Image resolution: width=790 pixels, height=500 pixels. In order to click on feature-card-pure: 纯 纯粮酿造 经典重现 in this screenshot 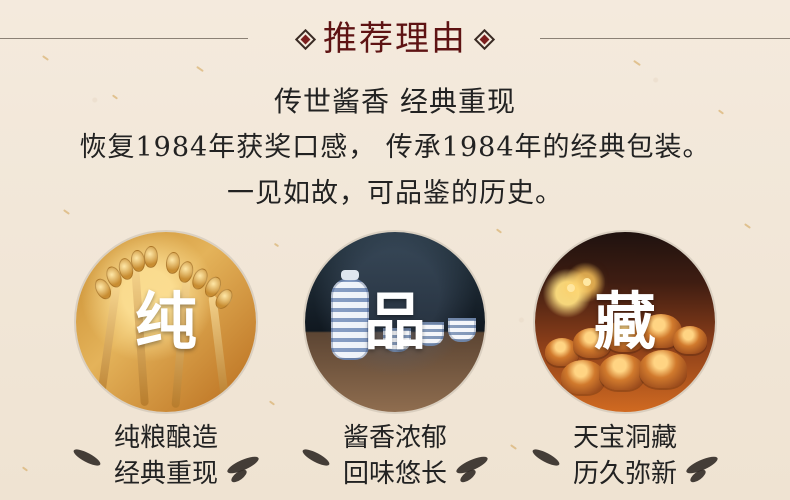, I will do `click(166, 362)`.